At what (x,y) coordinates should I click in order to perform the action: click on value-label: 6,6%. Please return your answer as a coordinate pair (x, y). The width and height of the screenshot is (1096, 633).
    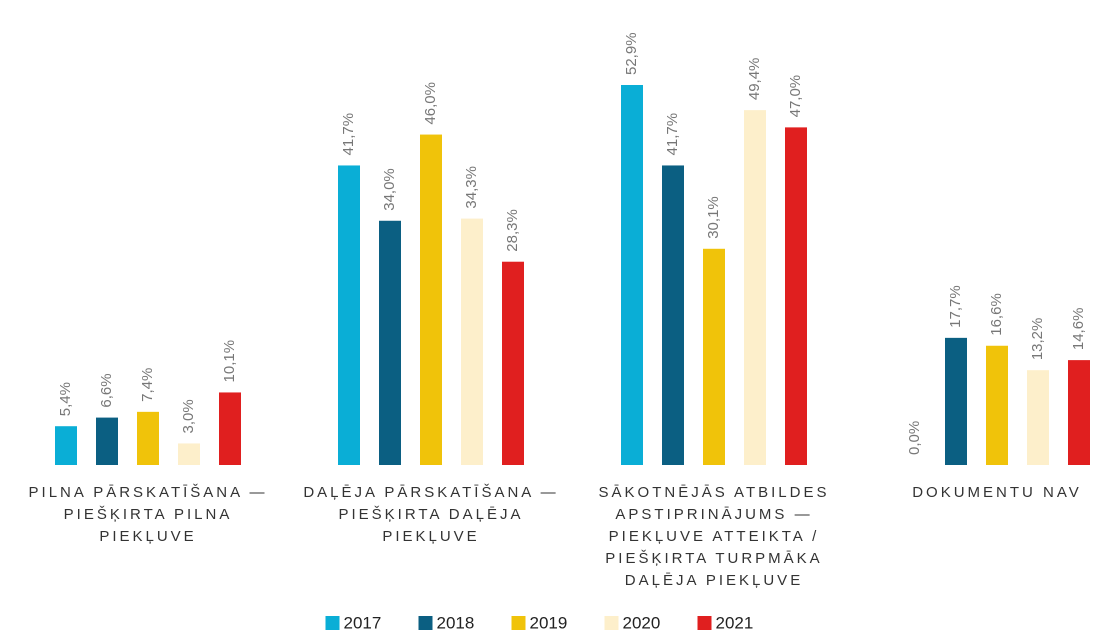
    Looking at the image, I should click on (106, 390).